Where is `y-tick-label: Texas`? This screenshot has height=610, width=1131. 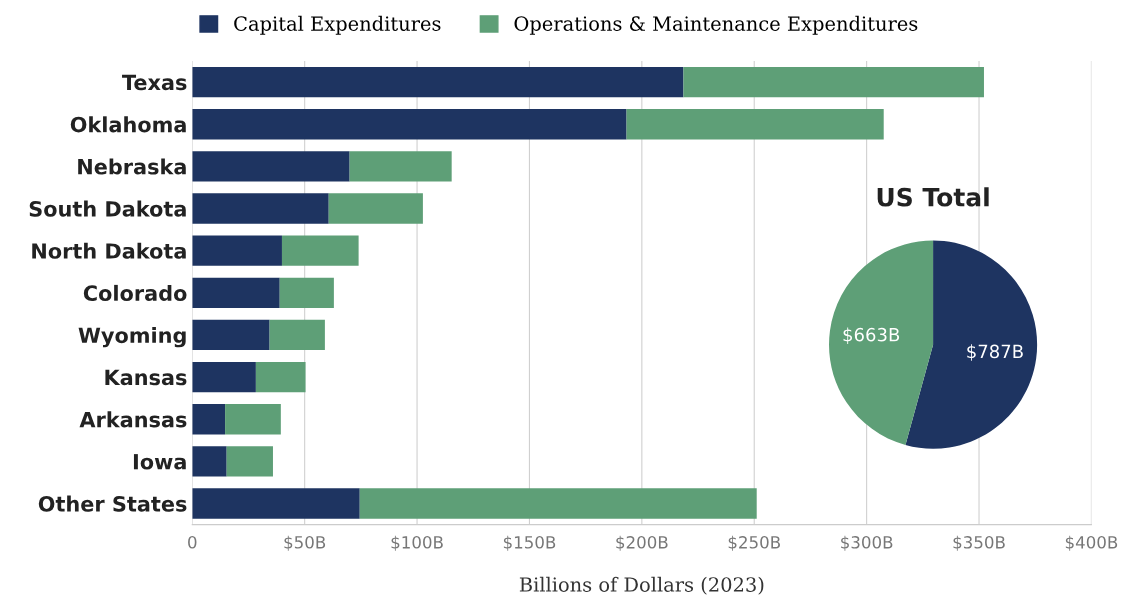 y-tick-label: Texas is located at coordinates (154, 82).